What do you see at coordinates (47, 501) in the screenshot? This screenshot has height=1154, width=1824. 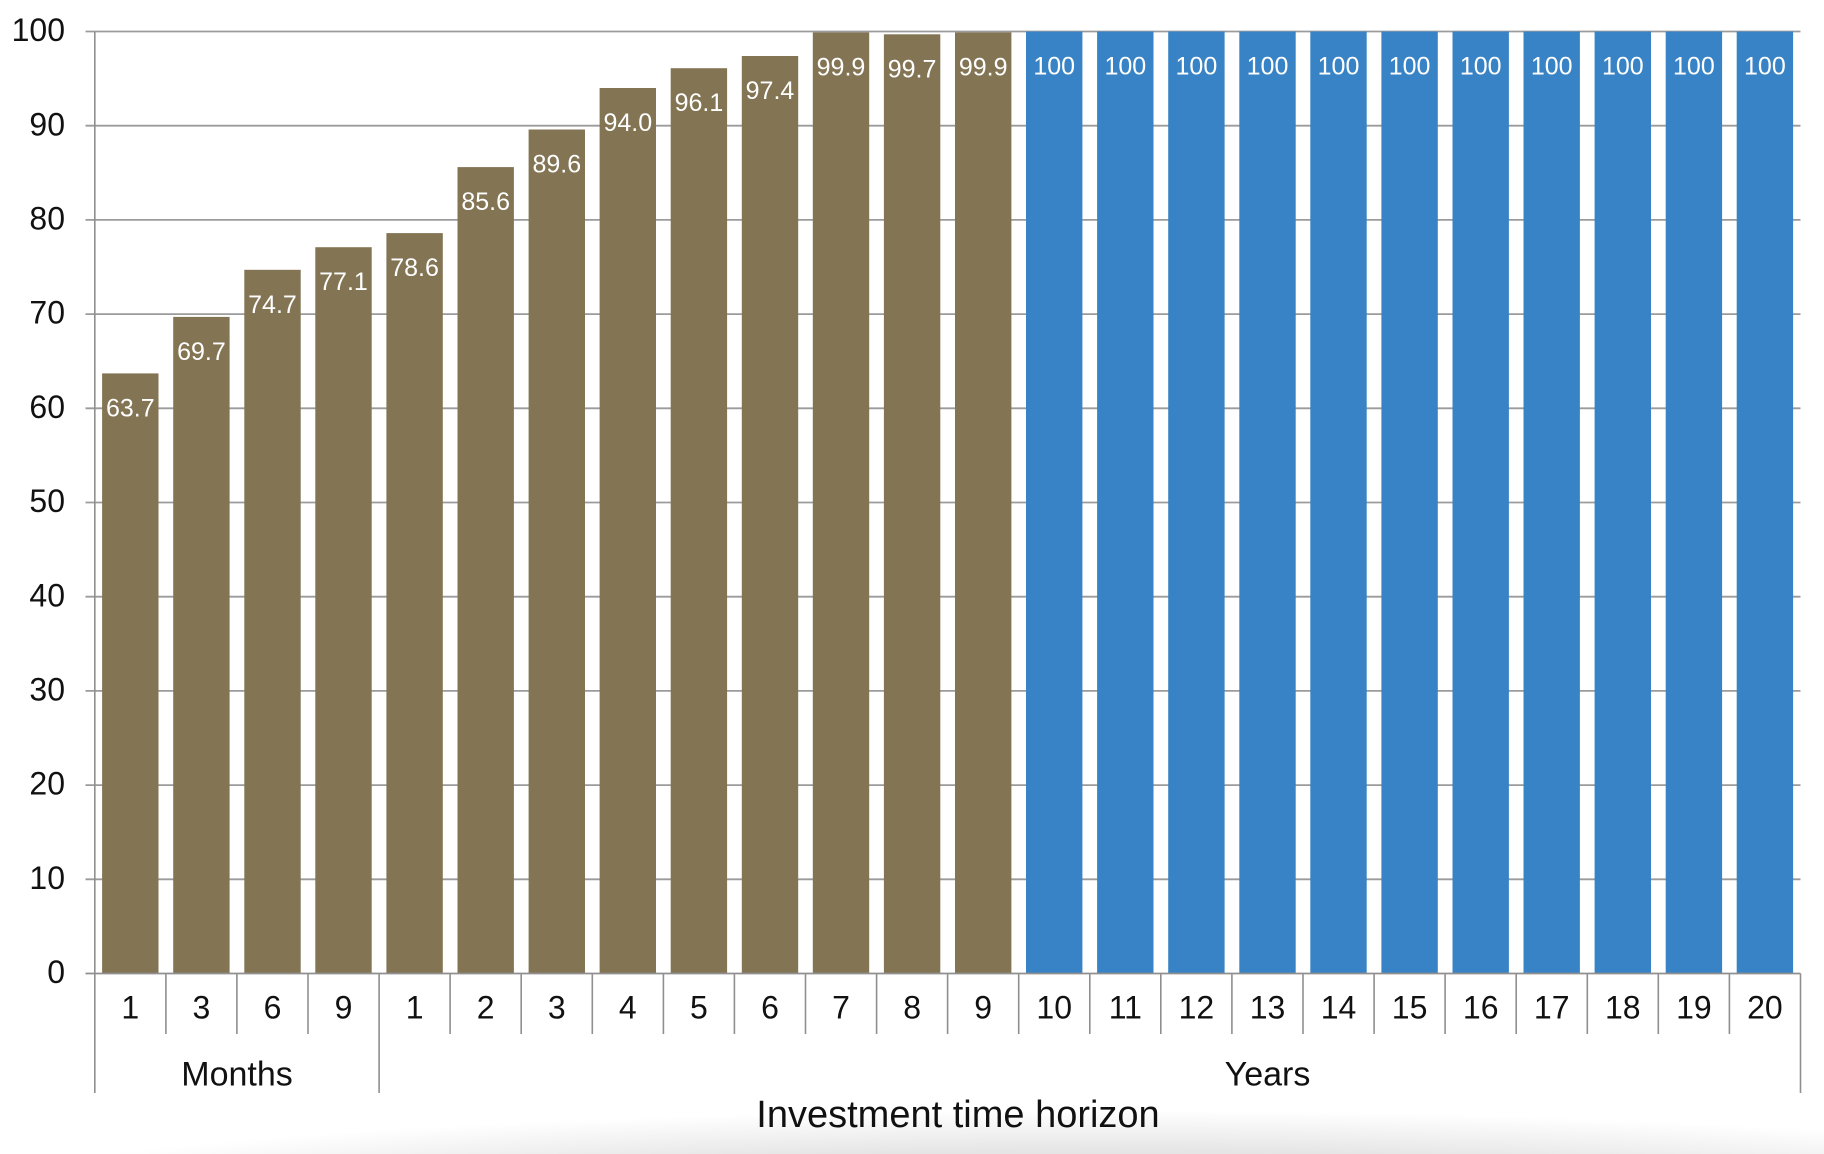 I see `svg-text: 50` at bounding box center [47, 501].